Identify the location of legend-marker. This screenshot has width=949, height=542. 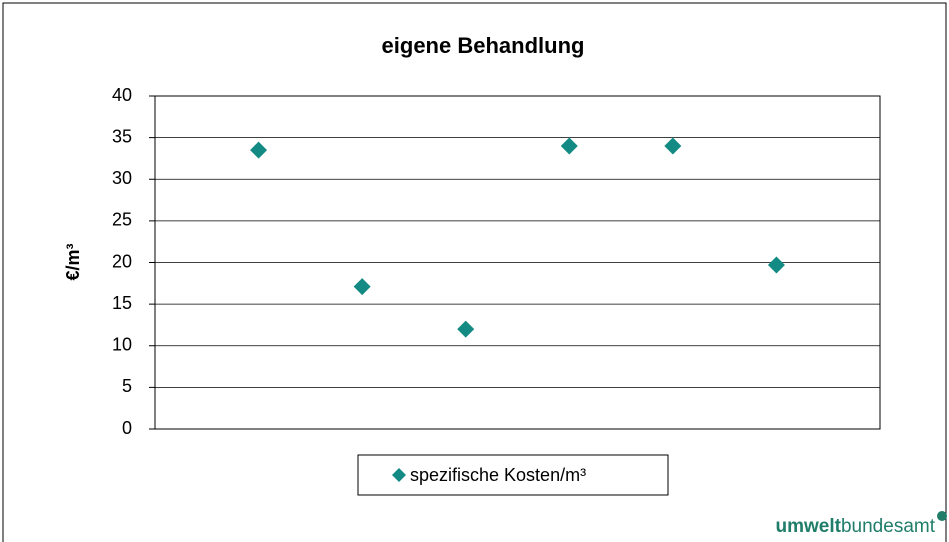
(399, 475).